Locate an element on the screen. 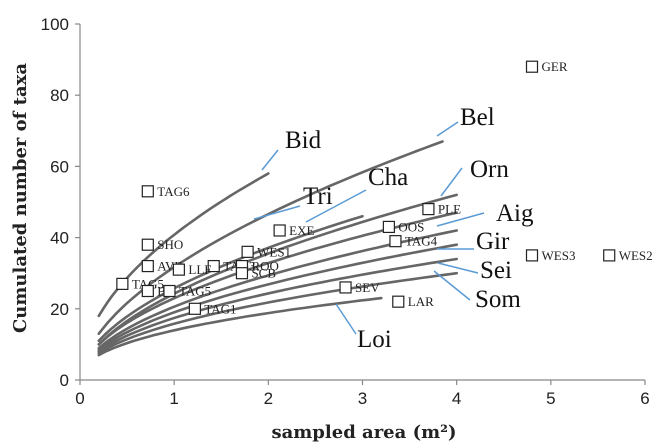 The width and height of the screenshot is (665, 446). x-tick-label: 3 is located at coordinates (362, 398).